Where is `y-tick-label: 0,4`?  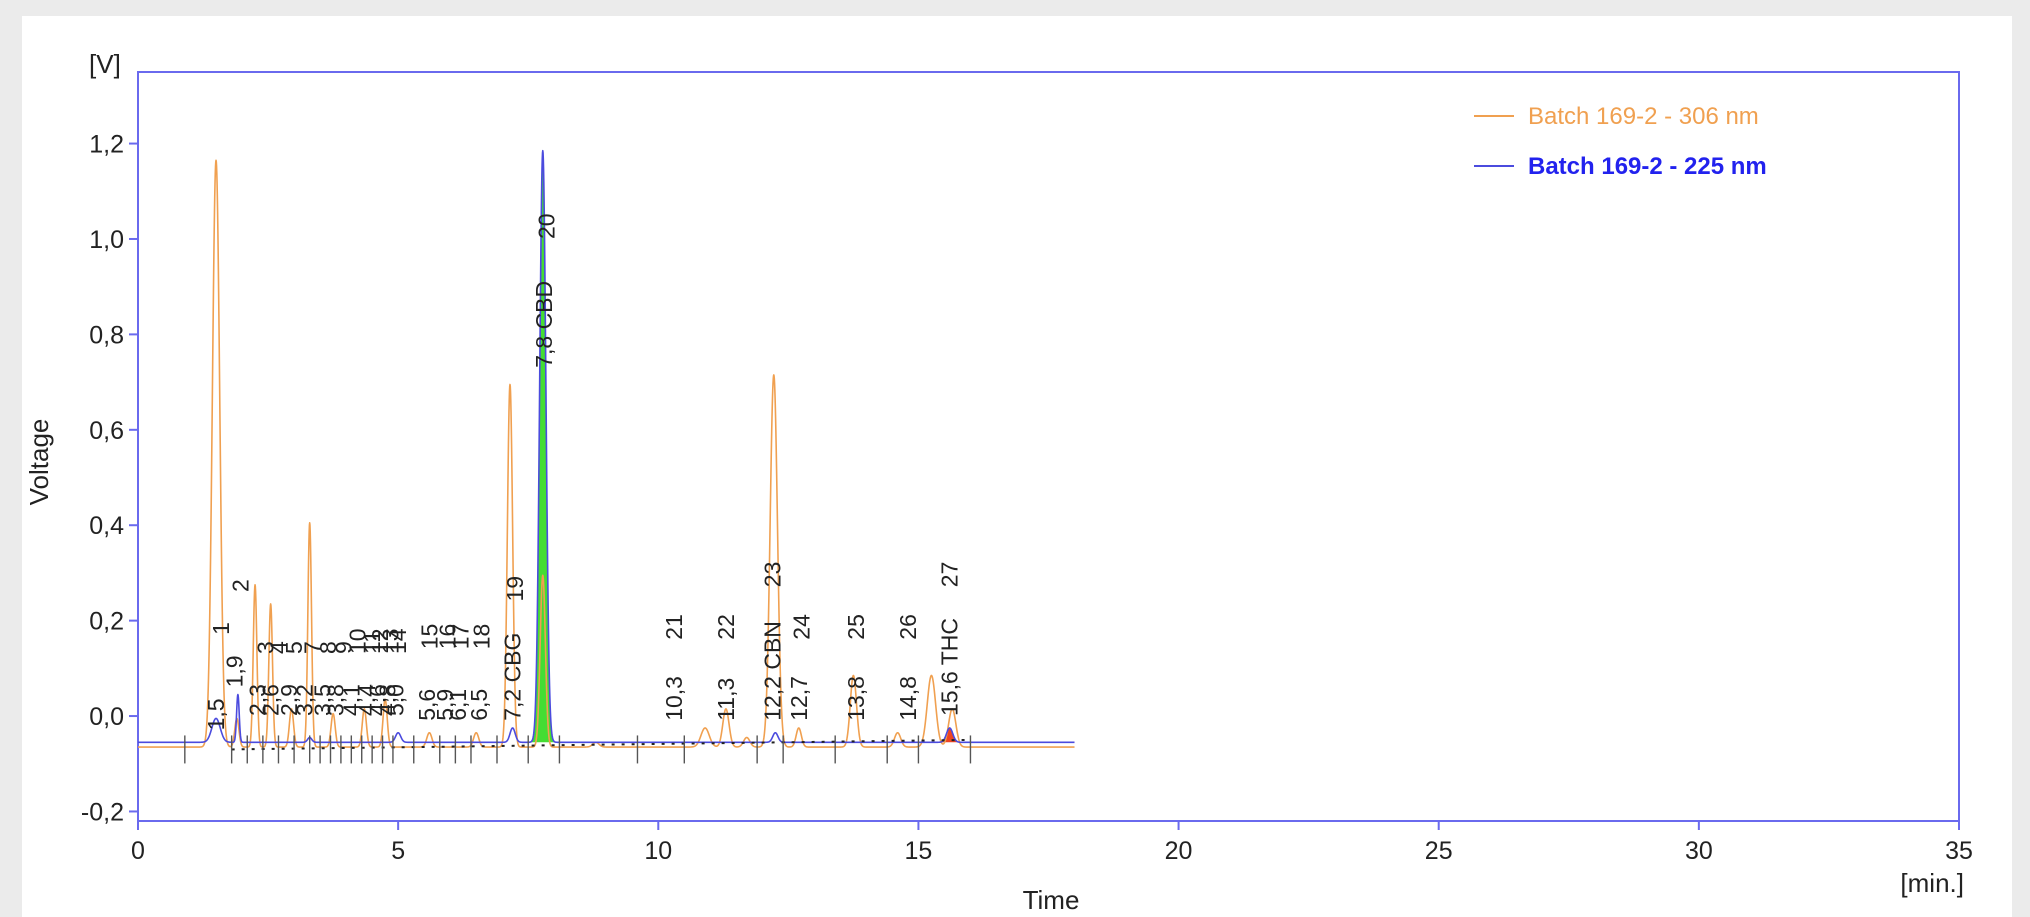 y-tick-label: 0,4 is located at coordinates (106, 526).